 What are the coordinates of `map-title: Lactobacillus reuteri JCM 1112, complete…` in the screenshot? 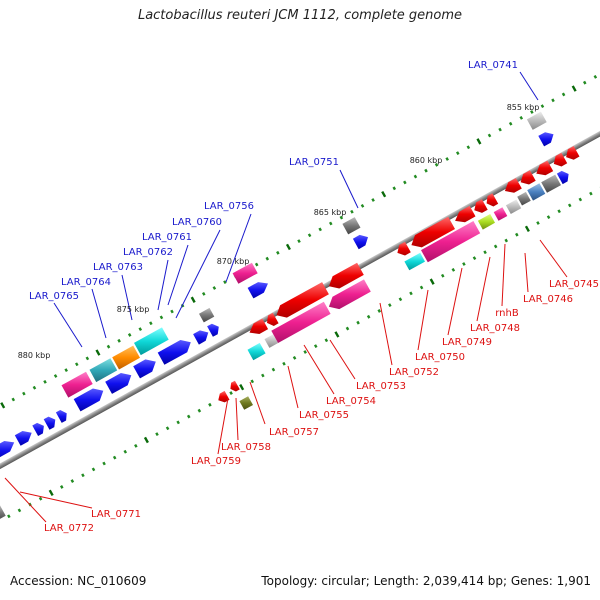 It's located at (300, 15).